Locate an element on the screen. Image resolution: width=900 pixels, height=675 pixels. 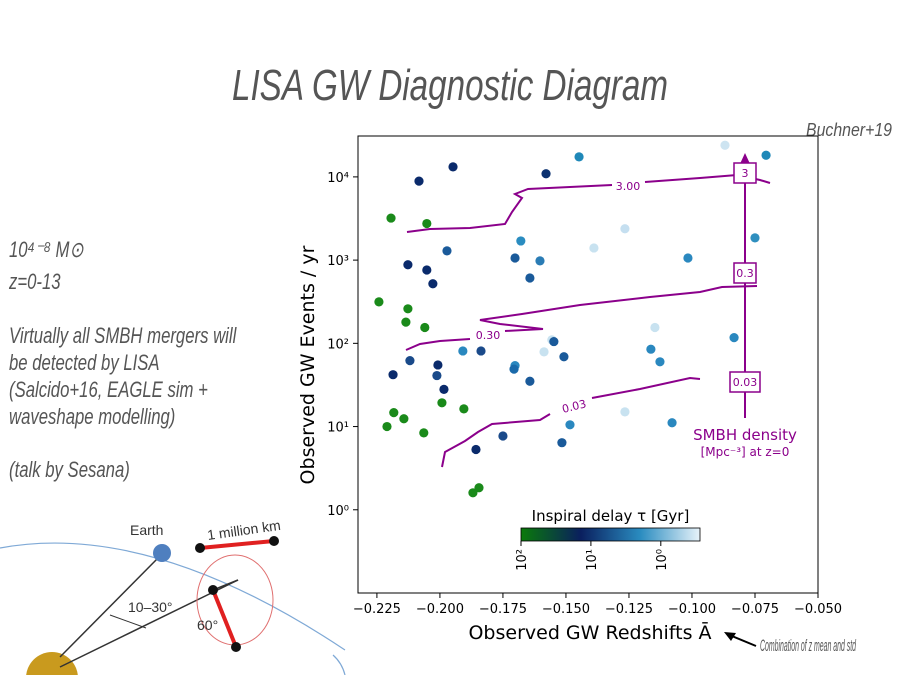
x-tick-label: −0.125 is located at coordinates (629, 609).